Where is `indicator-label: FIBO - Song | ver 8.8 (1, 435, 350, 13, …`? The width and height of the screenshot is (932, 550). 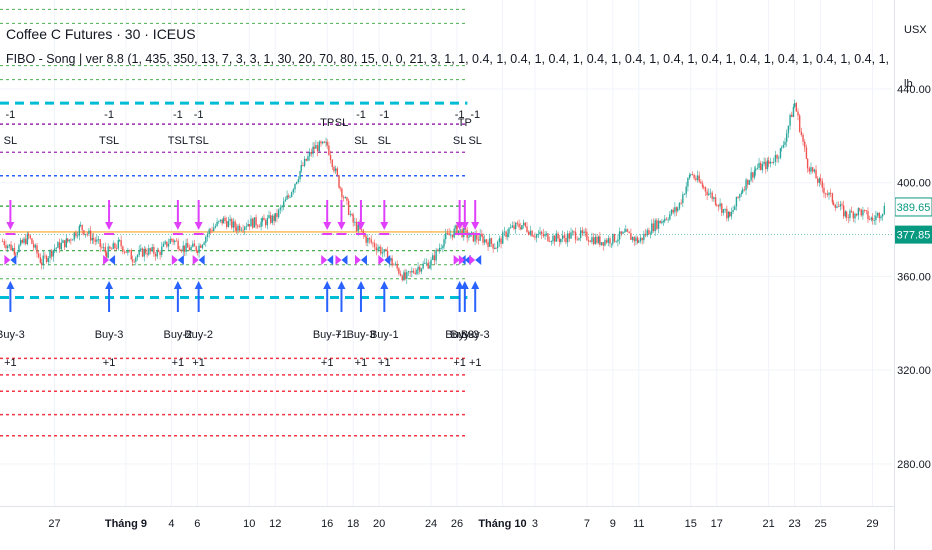 indicator-label: FIBO - Song | ver 8.8 (1, 435, 350, 13, … is located at coordinates (449, 59).